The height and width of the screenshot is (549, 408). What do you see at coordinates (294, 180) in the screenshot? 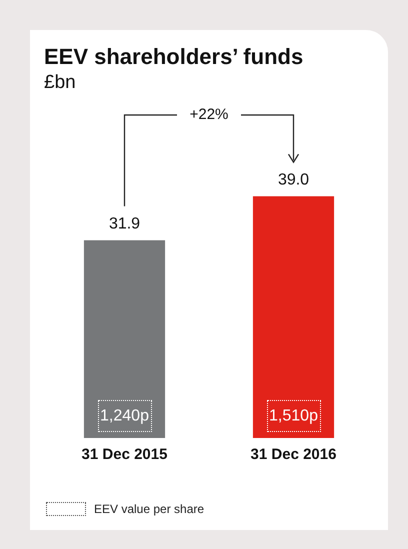
I see `data-label: 39.0` at bounding box center [294, 180].